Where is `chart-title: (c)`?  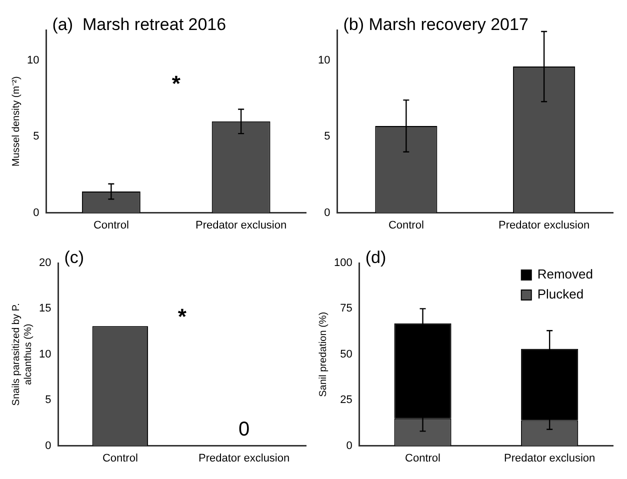 chart-title: (c) is located at coordinates (74, 258).